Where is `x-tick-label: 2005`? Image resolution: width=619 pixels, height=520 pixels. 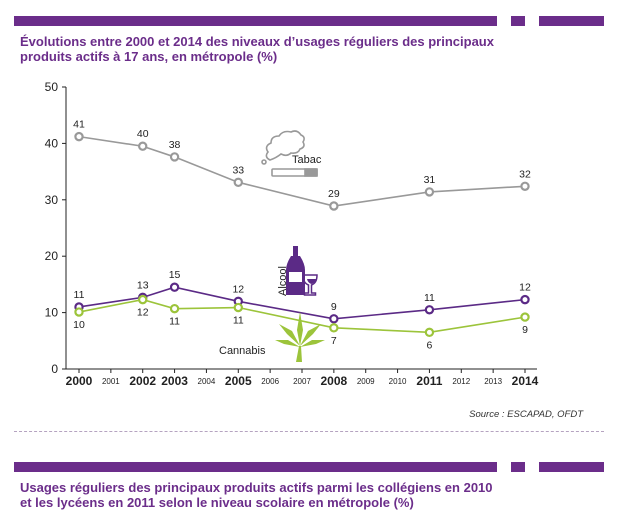 x-tick-label: 2005 is located at coordinates (238, 381).